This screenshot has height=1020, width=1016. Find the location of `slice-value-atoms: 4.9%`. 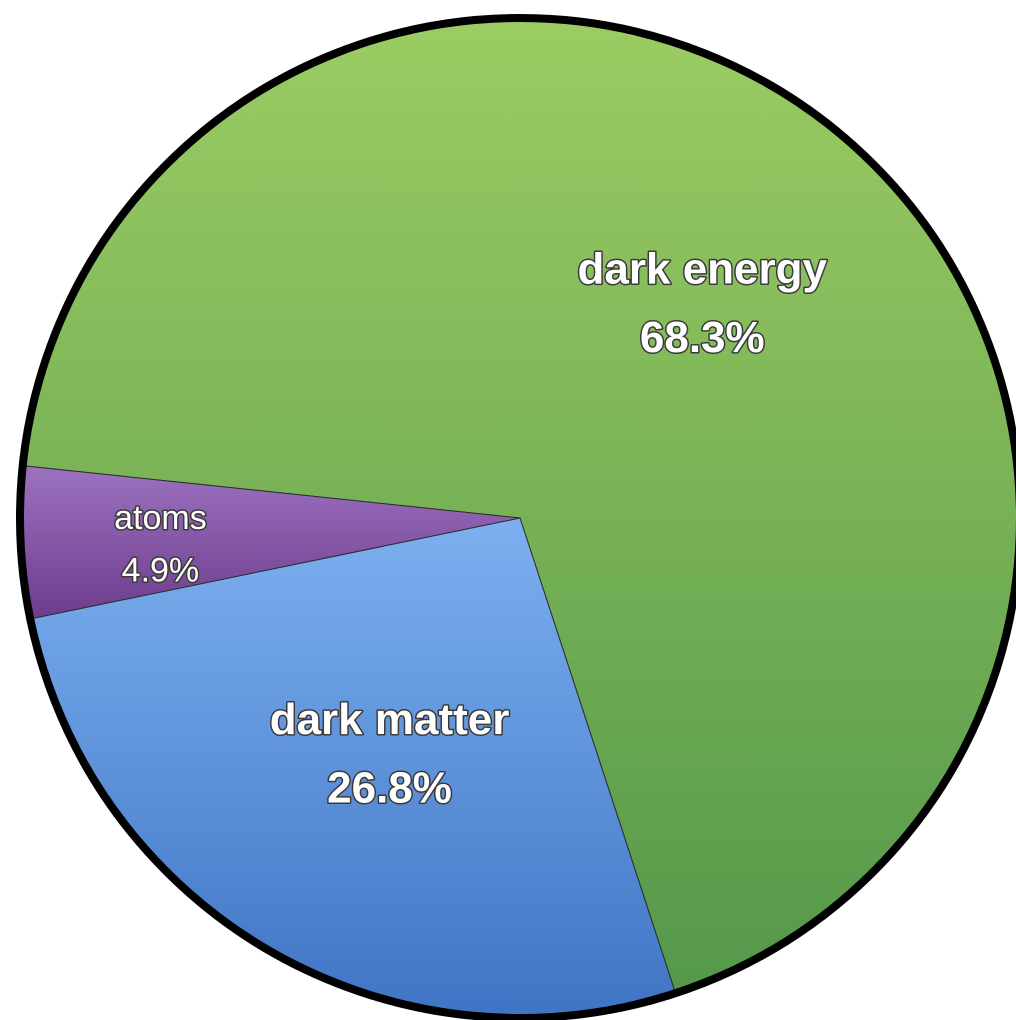

slice-value-atoms: 4.9% is located at coordinates (161, 571).